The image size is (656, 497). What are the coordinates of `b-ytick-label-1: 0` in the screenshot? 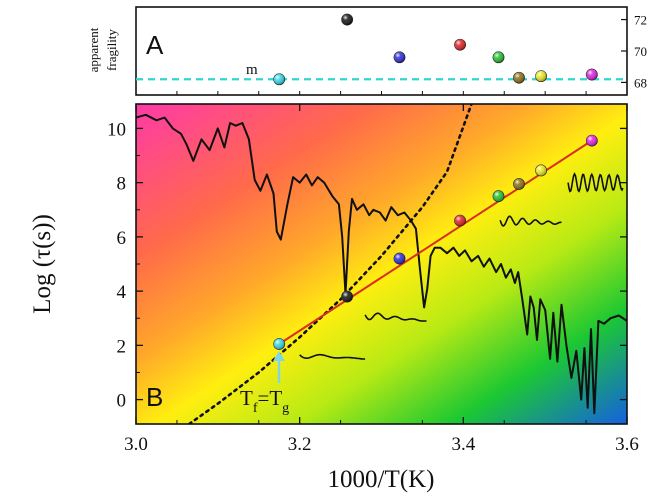 It's located at (122, 401).